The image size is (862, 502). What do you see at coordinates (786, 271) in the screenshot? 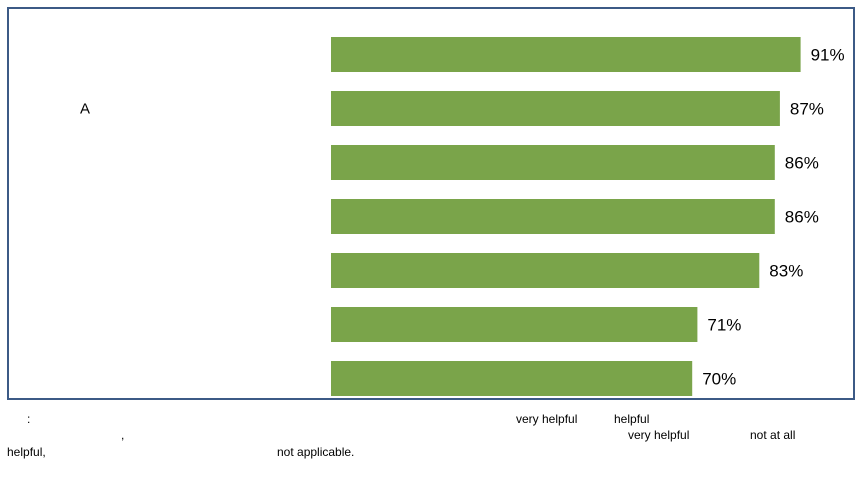
I see `value-label-4: 83%` at bounding box center [786, 271].